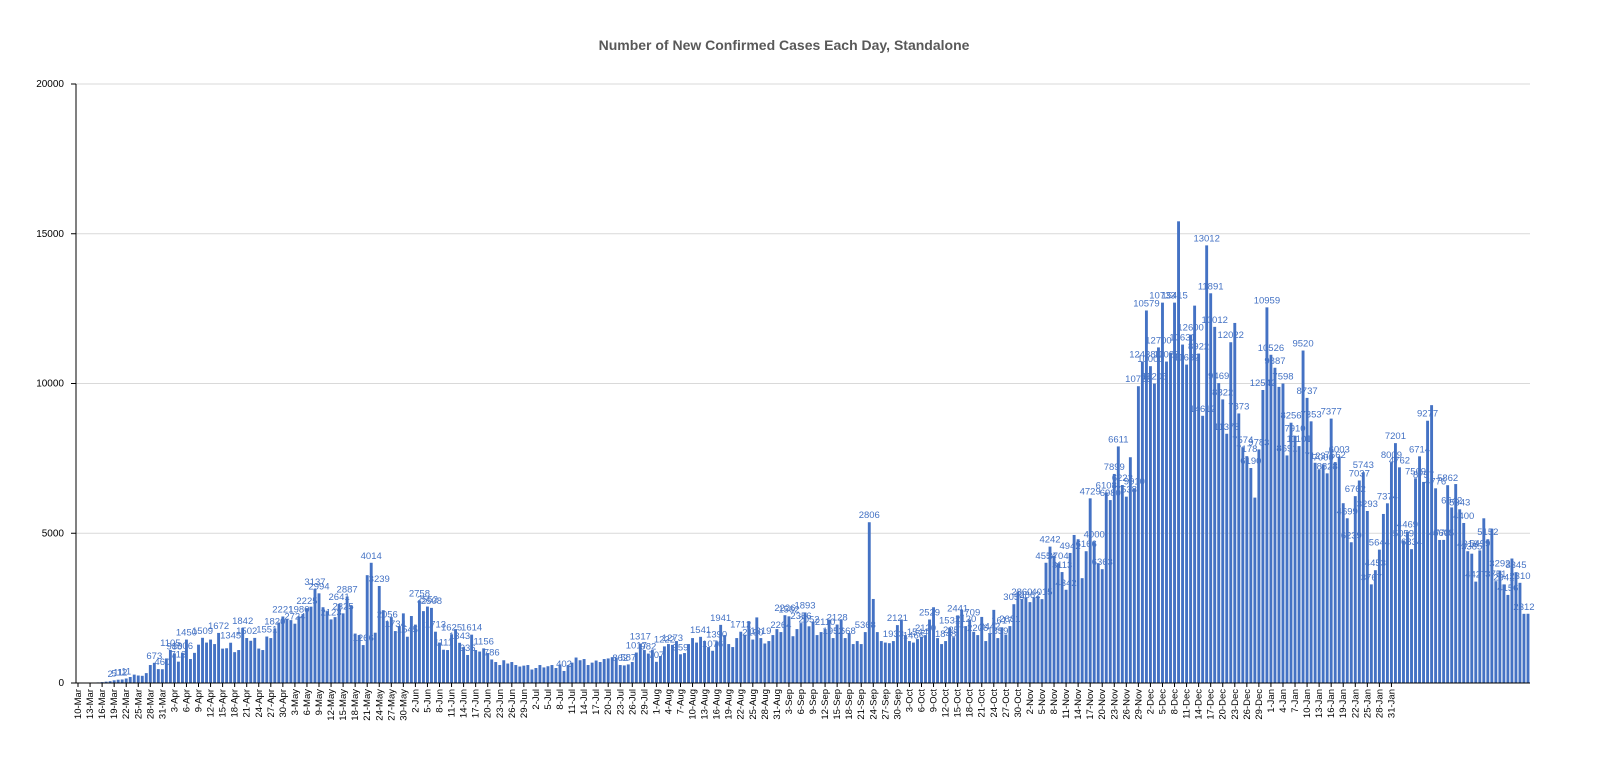  Describe the element at coordinates (1021, 592) in the screenshot. I see `data-label: 2860` at that location.